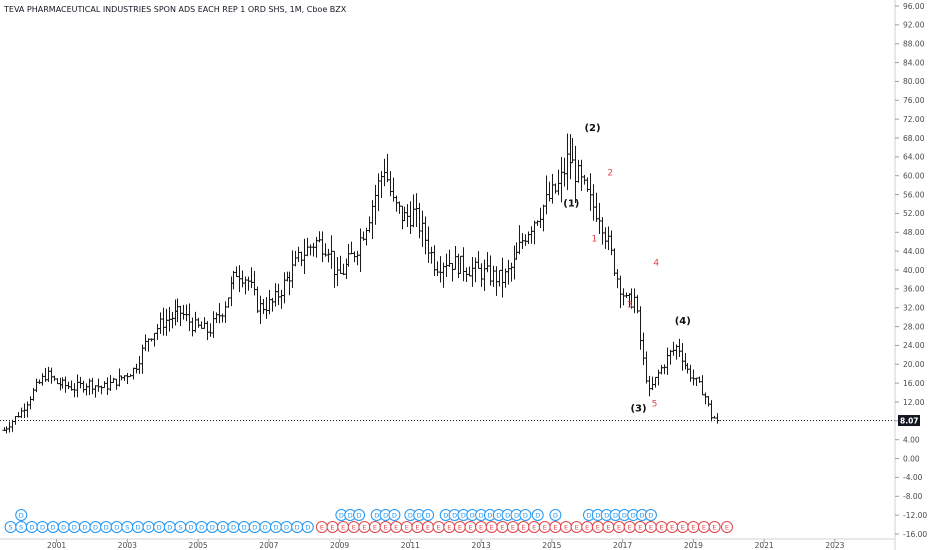 The image size is (932, 550). I want to click on price-tick-label: 28.00, so click(914, 326).